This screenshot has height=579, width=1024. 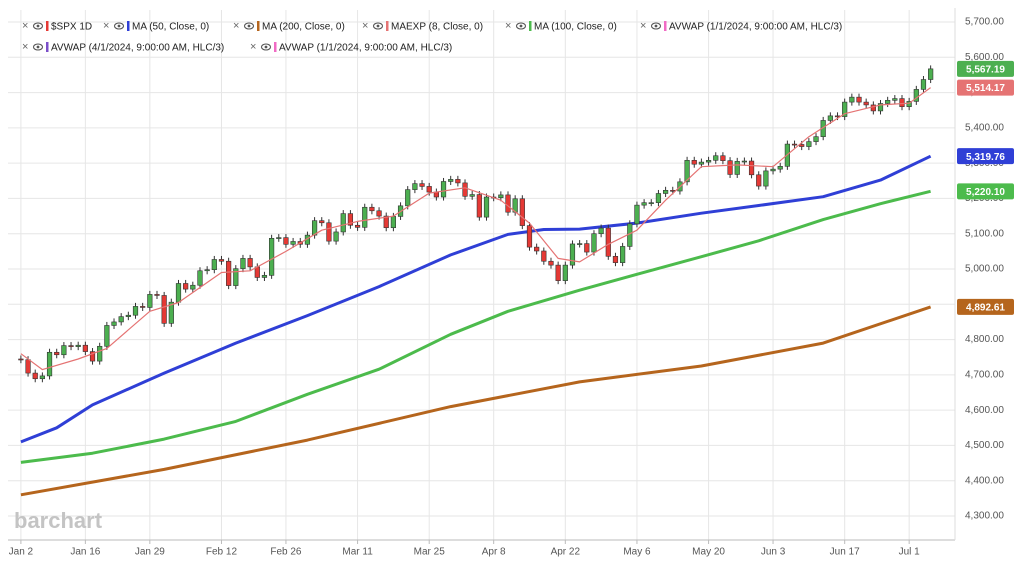 I want to click on last-value-label: 5,220.10, so click(x=985, y=192).